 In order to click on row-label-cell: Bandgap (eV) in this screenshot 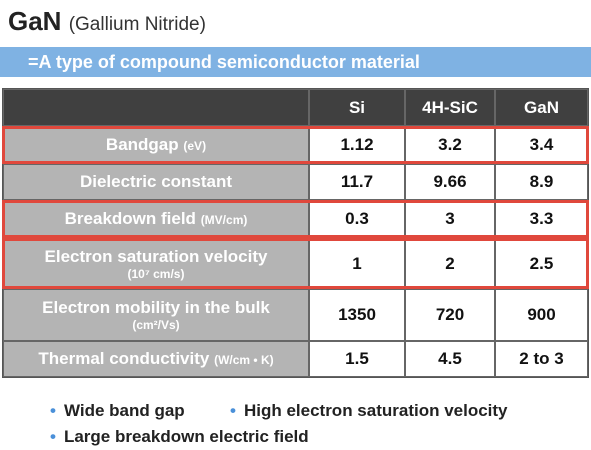, I will do `click(156, 145)`.